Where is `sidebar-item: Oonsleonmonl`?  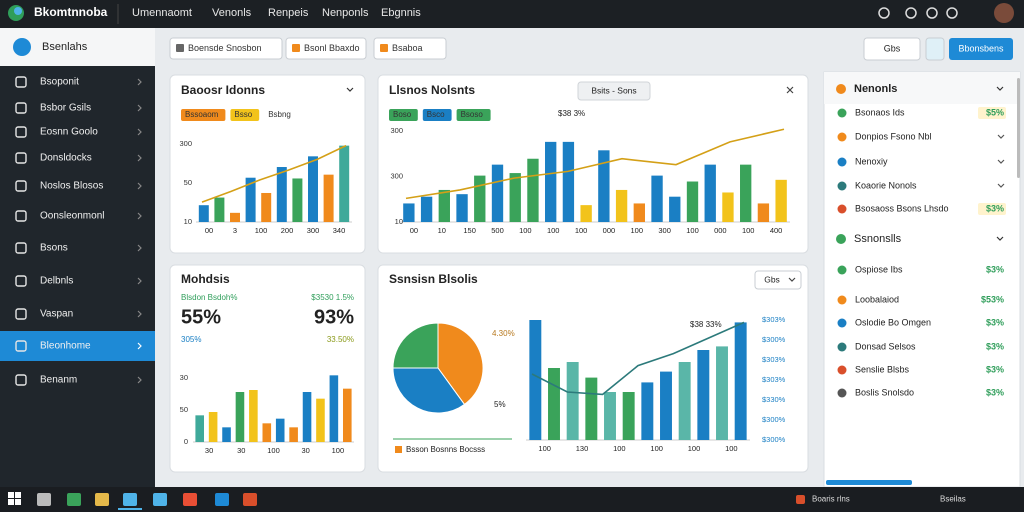 sidebar-item: Oonsleonmonl is located at coordinates (72, 216).